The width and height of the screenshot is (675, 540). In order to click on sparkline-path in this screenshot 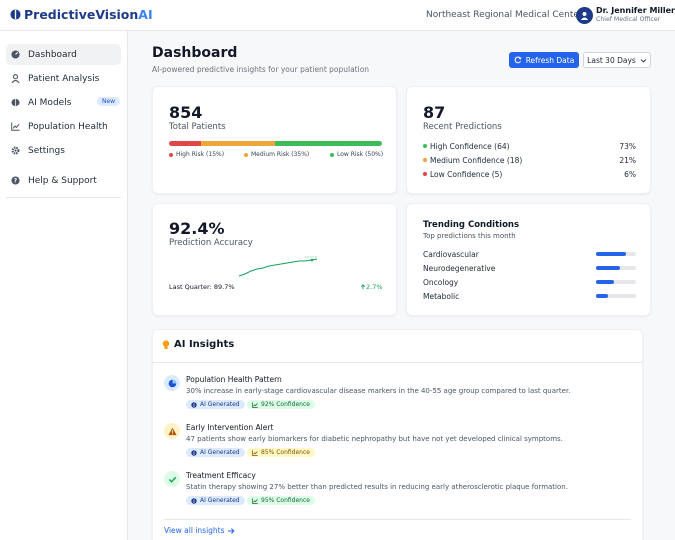, I will do `click(278, 267)`.